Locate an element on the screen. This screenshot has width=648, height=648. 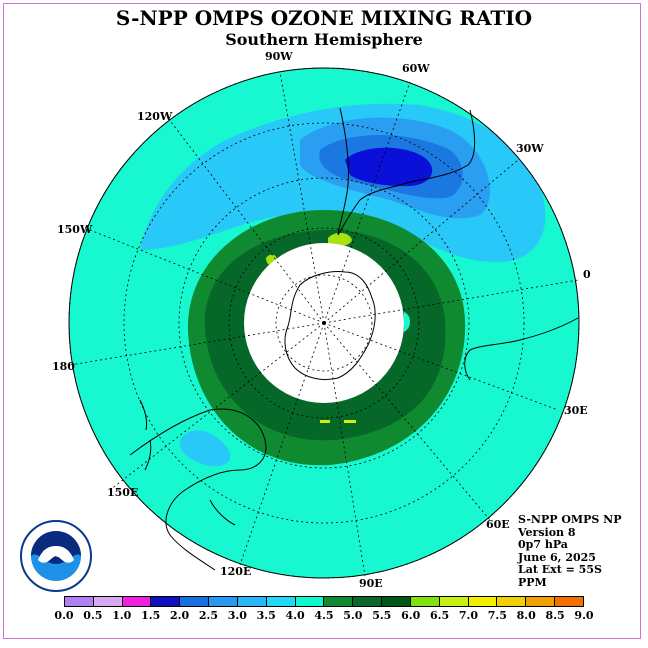
new-zealand-coastline is located at coordinates (145, 435).